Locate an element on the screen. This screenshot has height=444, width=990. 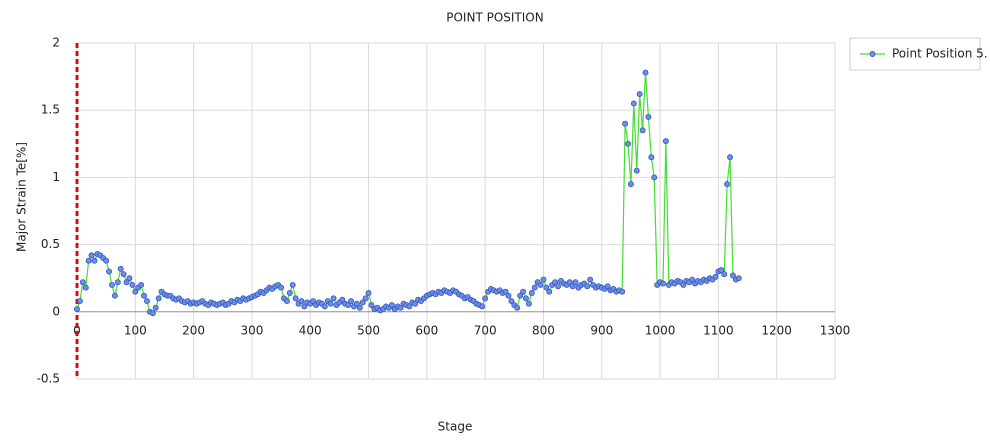
x-tick-label: 0 is located at coordinates (77, 330).